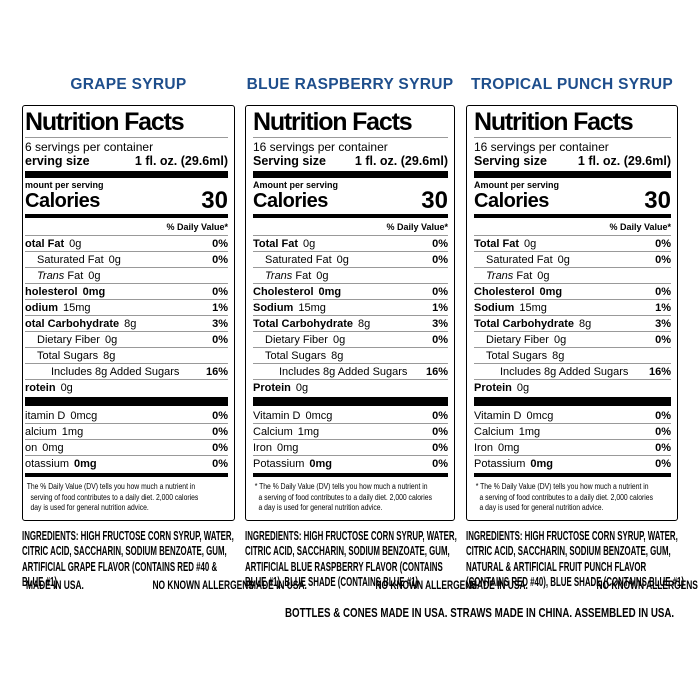  What do you see at coordinates (572, 387) in the screenshot?
I see `nutrient-row: Protein 0g` at bounding box center [572, 387].